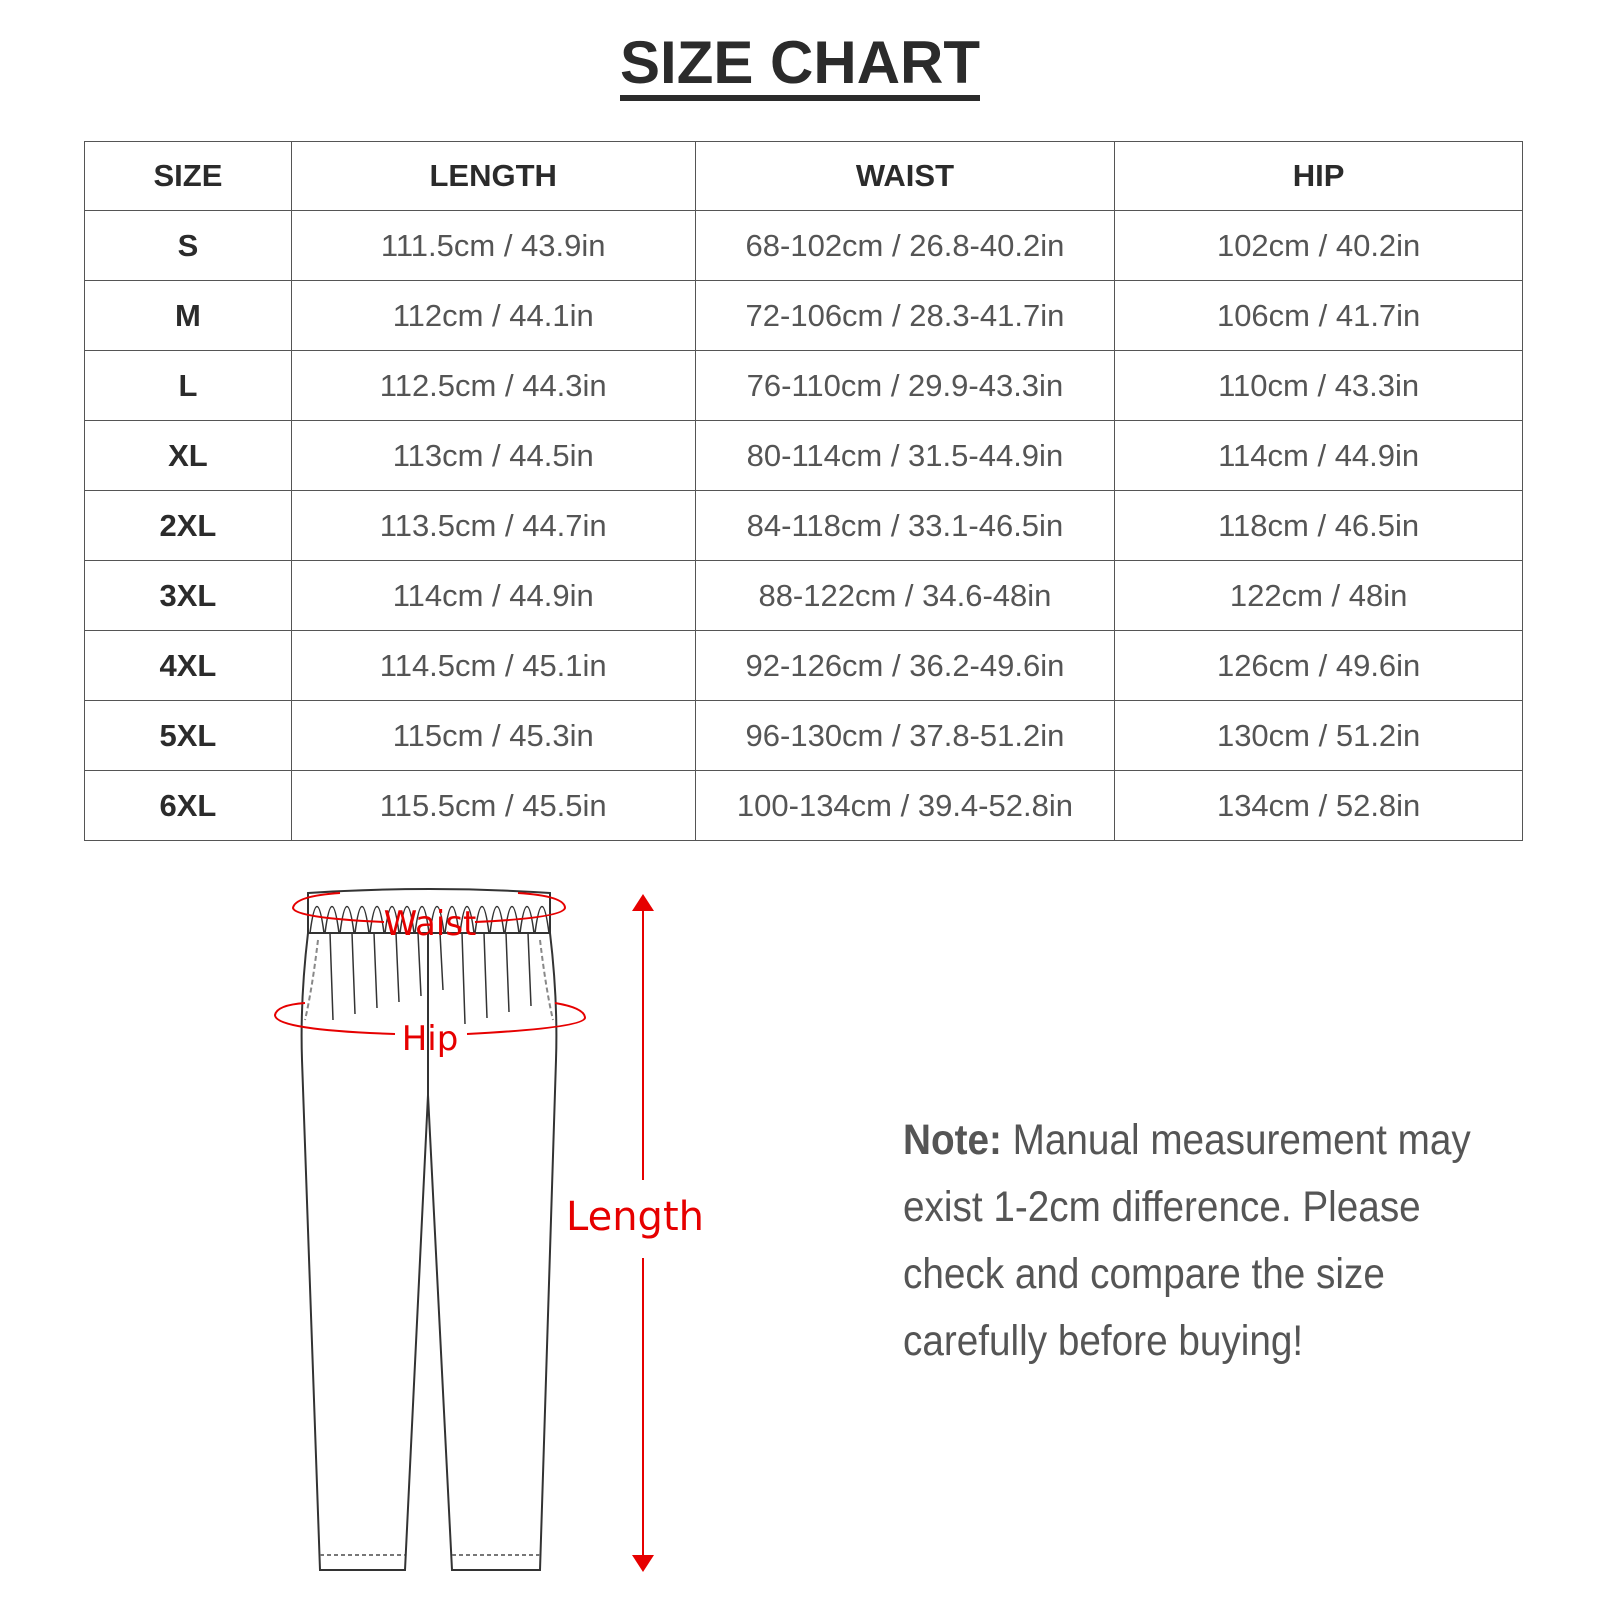  I want to click on hip-cell: 122cm / 48in, so click(1318, 595).